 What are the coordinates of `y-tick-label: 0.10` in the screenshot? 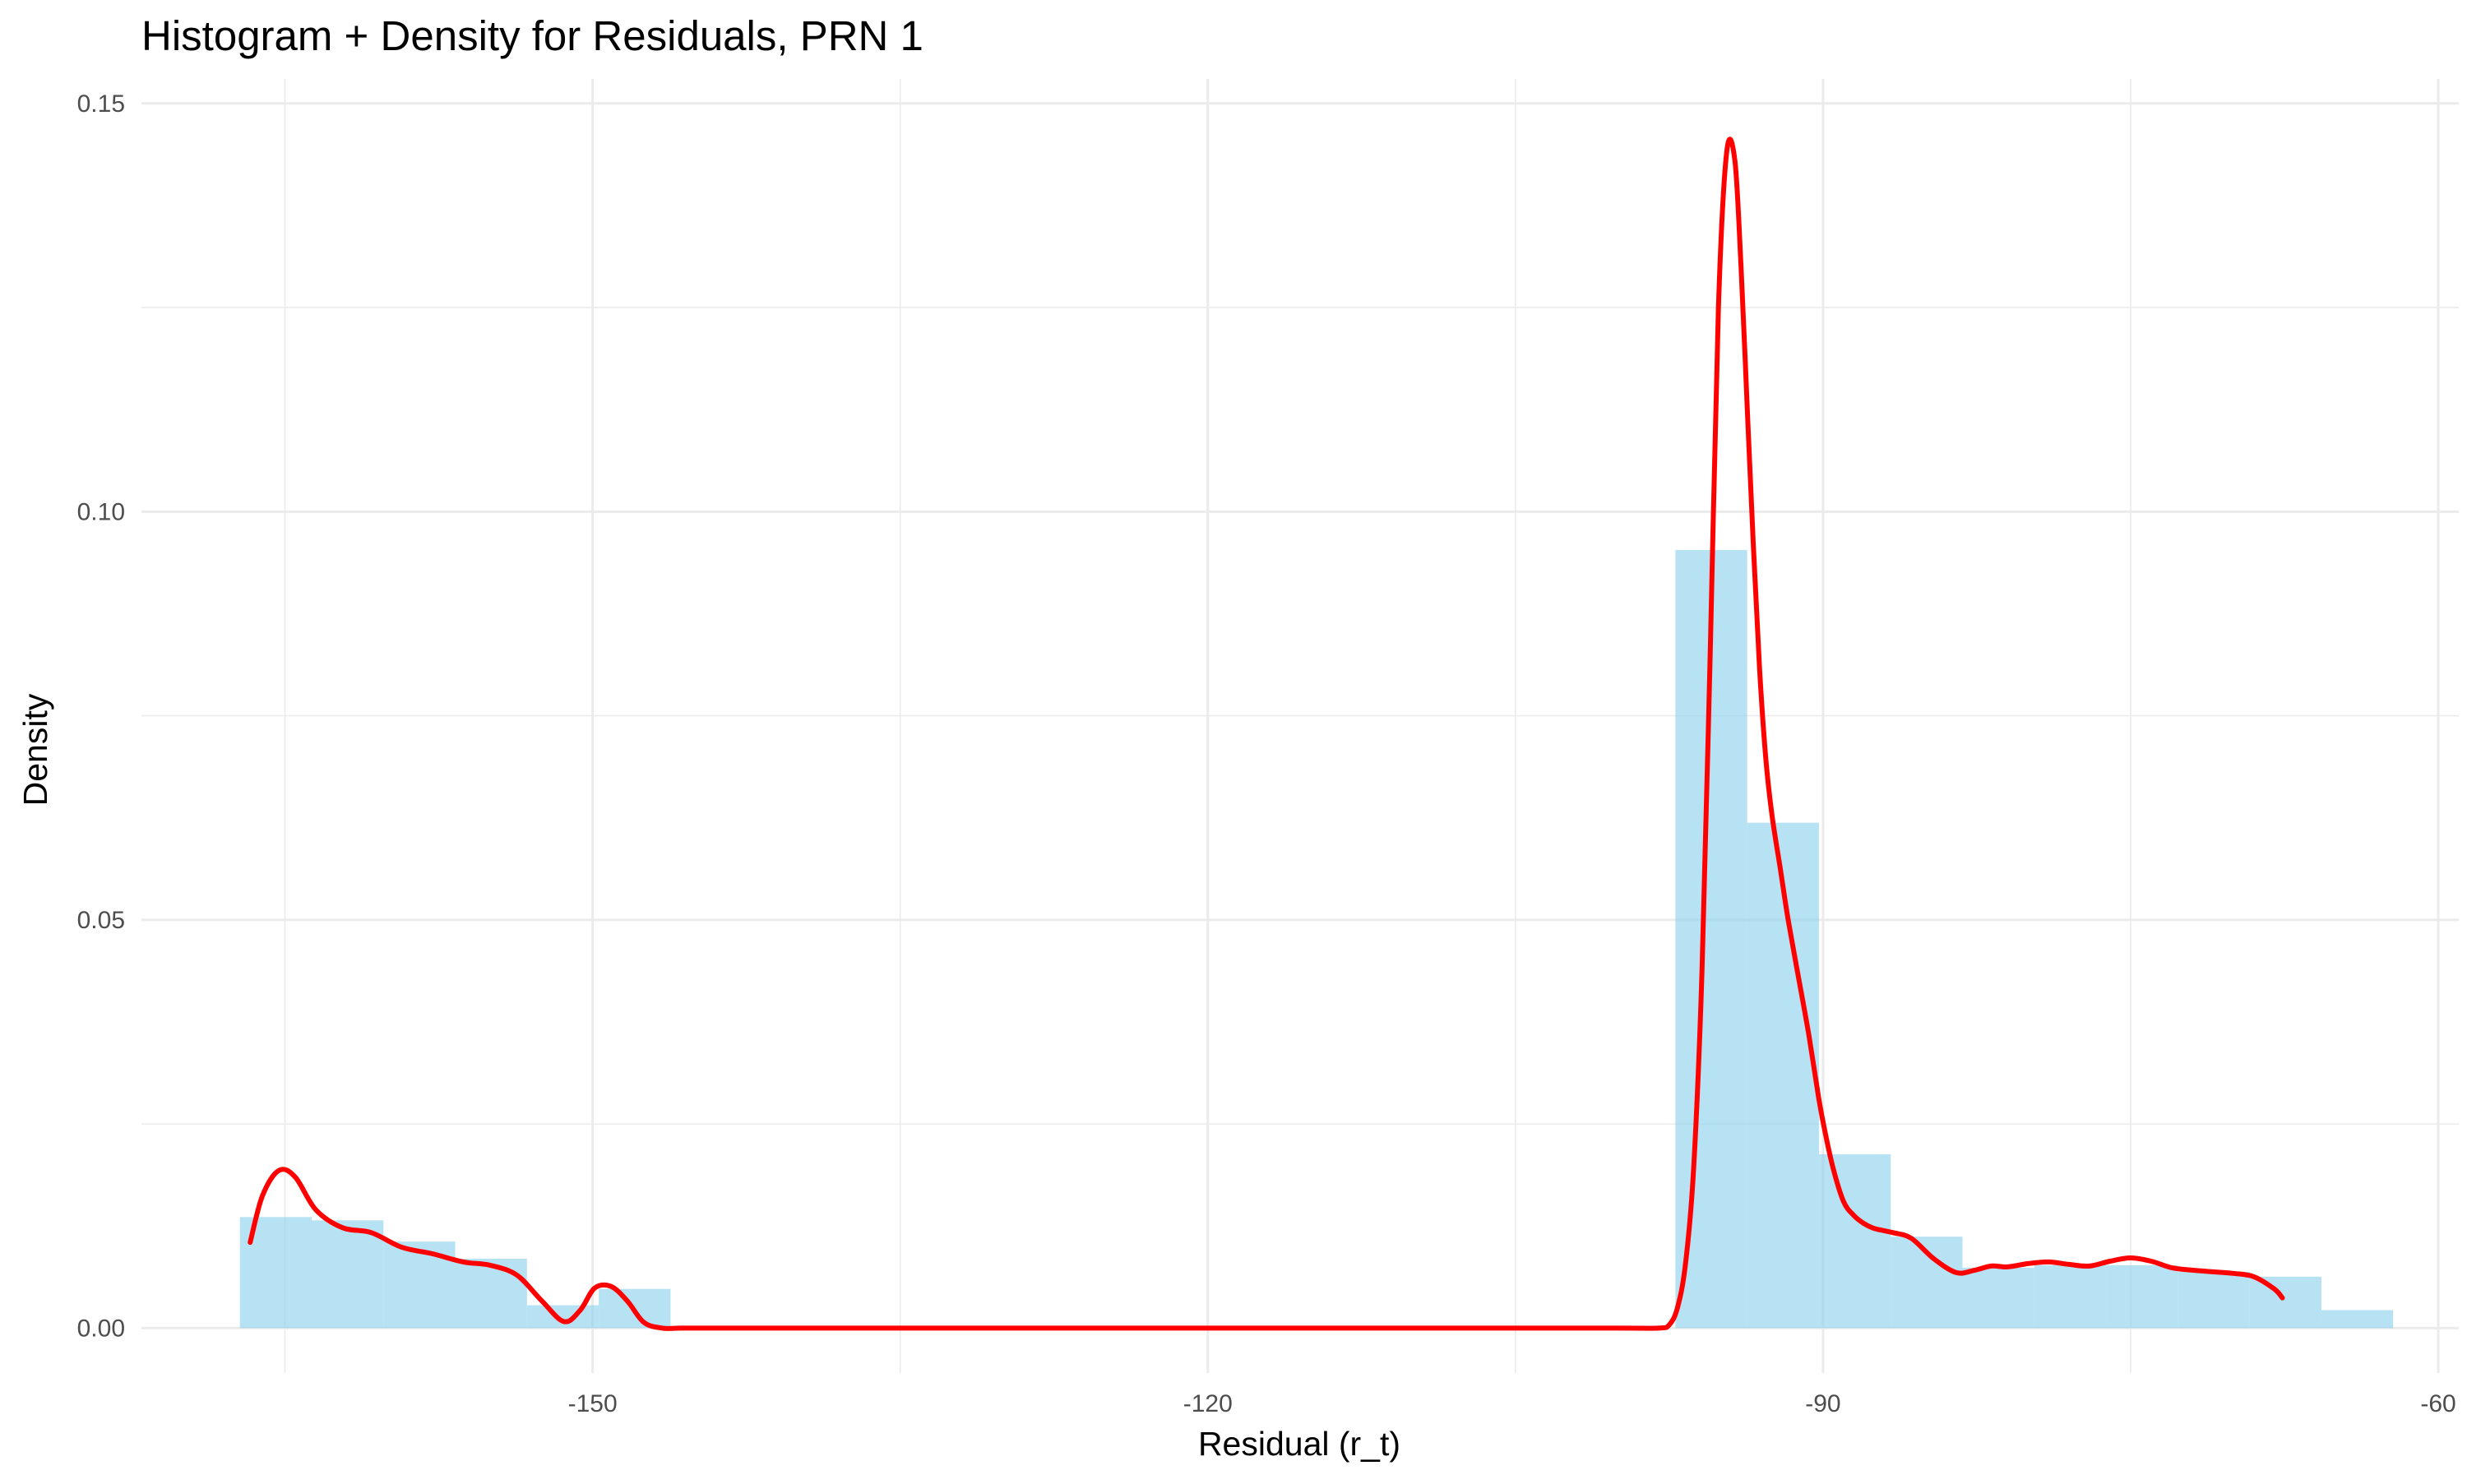 It's located at (101, 512).